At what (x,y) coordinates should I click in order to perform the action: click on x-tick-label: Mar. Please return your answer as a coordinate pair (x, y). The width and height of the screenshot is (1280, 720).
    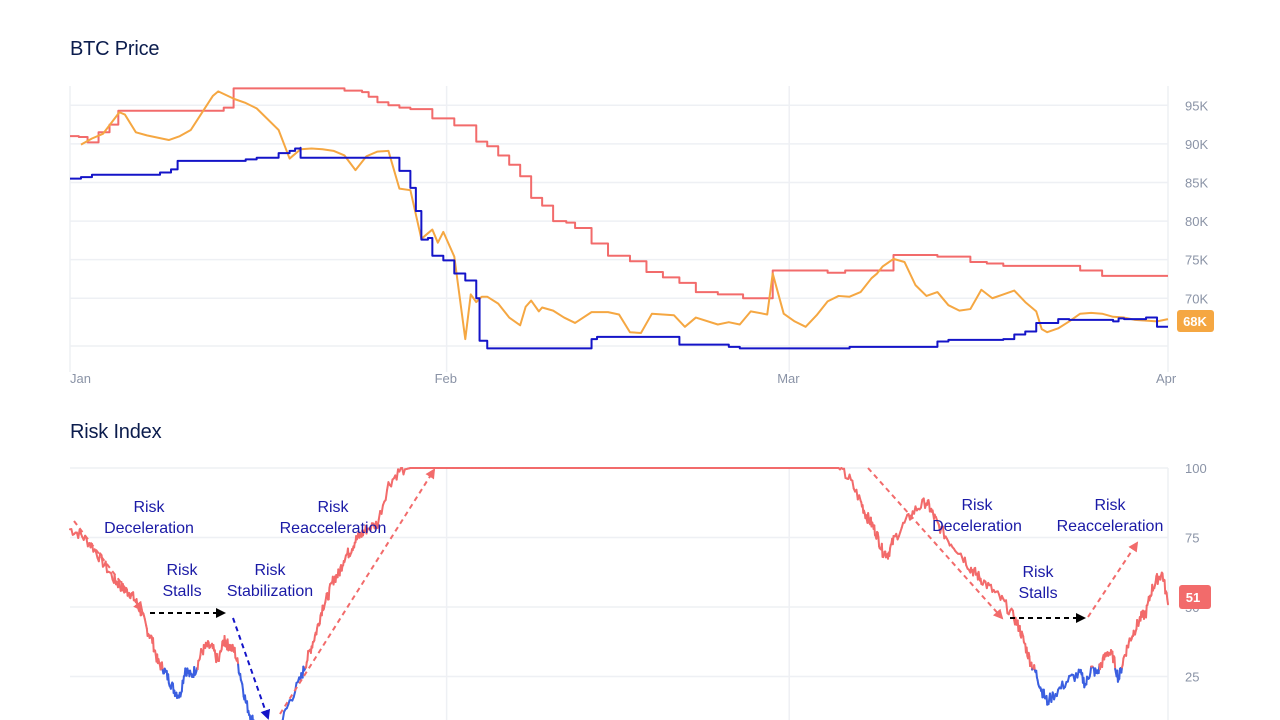
    Looking at the image, I should click on (788, 378).